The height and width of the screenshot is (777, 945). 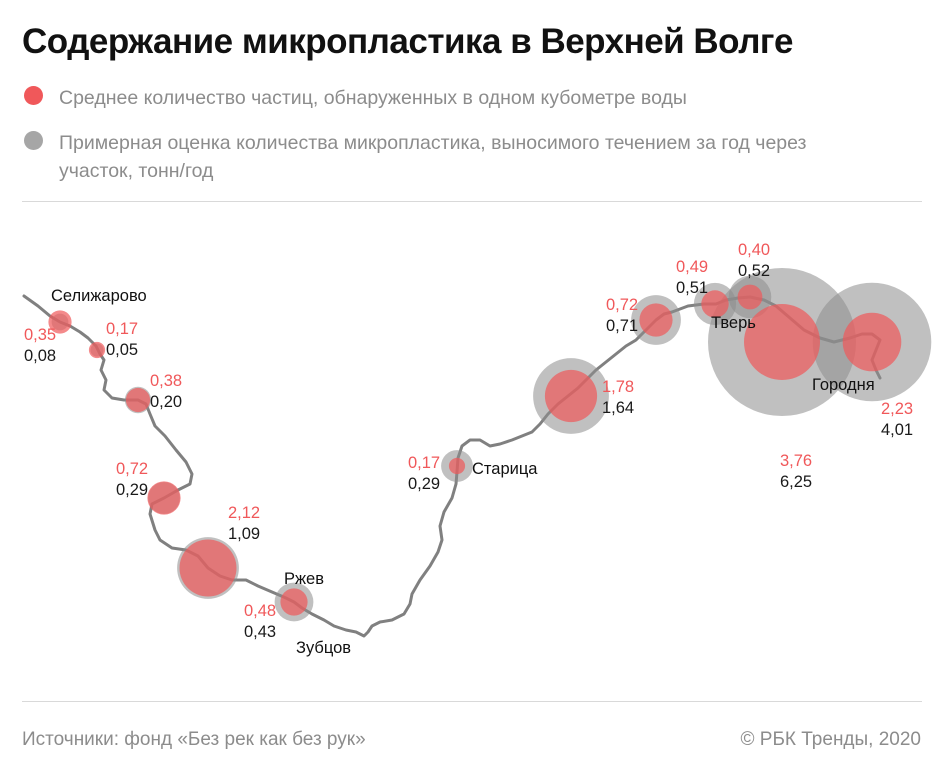 I want to click on particles-label: 0,49, so click(x=692, y=267).